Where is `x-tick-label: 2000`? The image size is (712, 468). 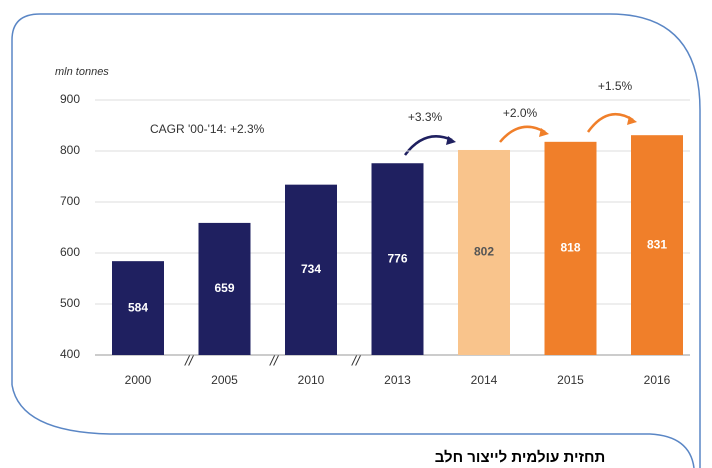
x-tick-label: 2000 is located at coordinates (138, 380).